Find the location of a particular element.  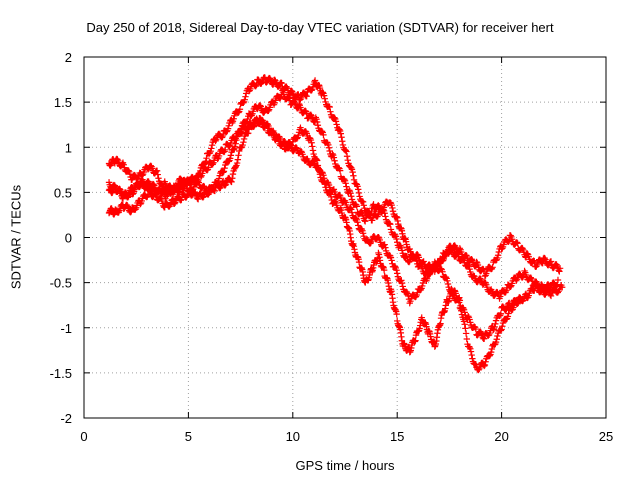

x-tick-label: 15 is located at coordinates (397, 436).